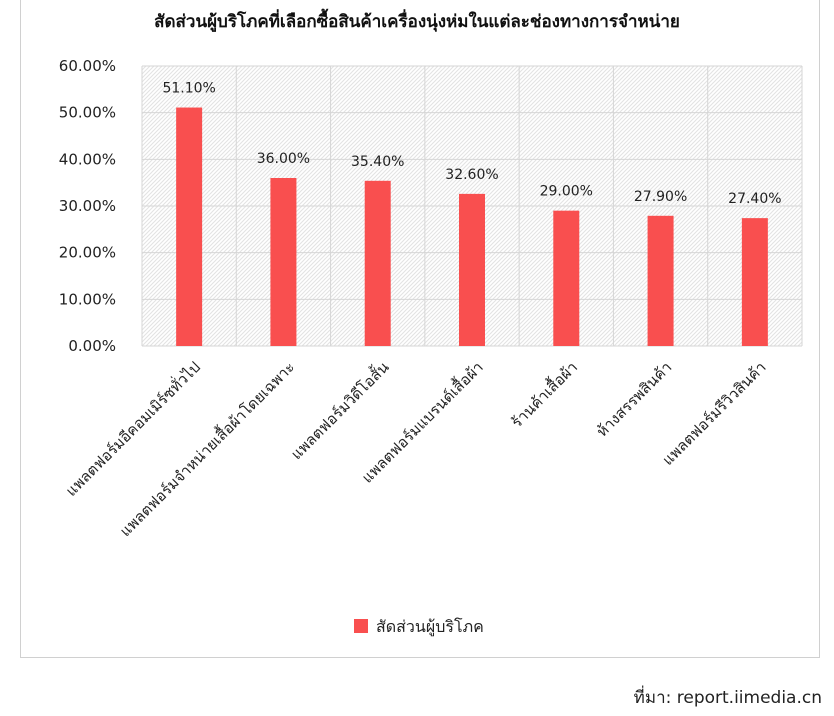 The height and width of the screenshot is (716, 834). Describe the element at coordinates (727, 698) in the screenshot. I see `source-note: ที่มา: report.iimedia.cn` at that location.